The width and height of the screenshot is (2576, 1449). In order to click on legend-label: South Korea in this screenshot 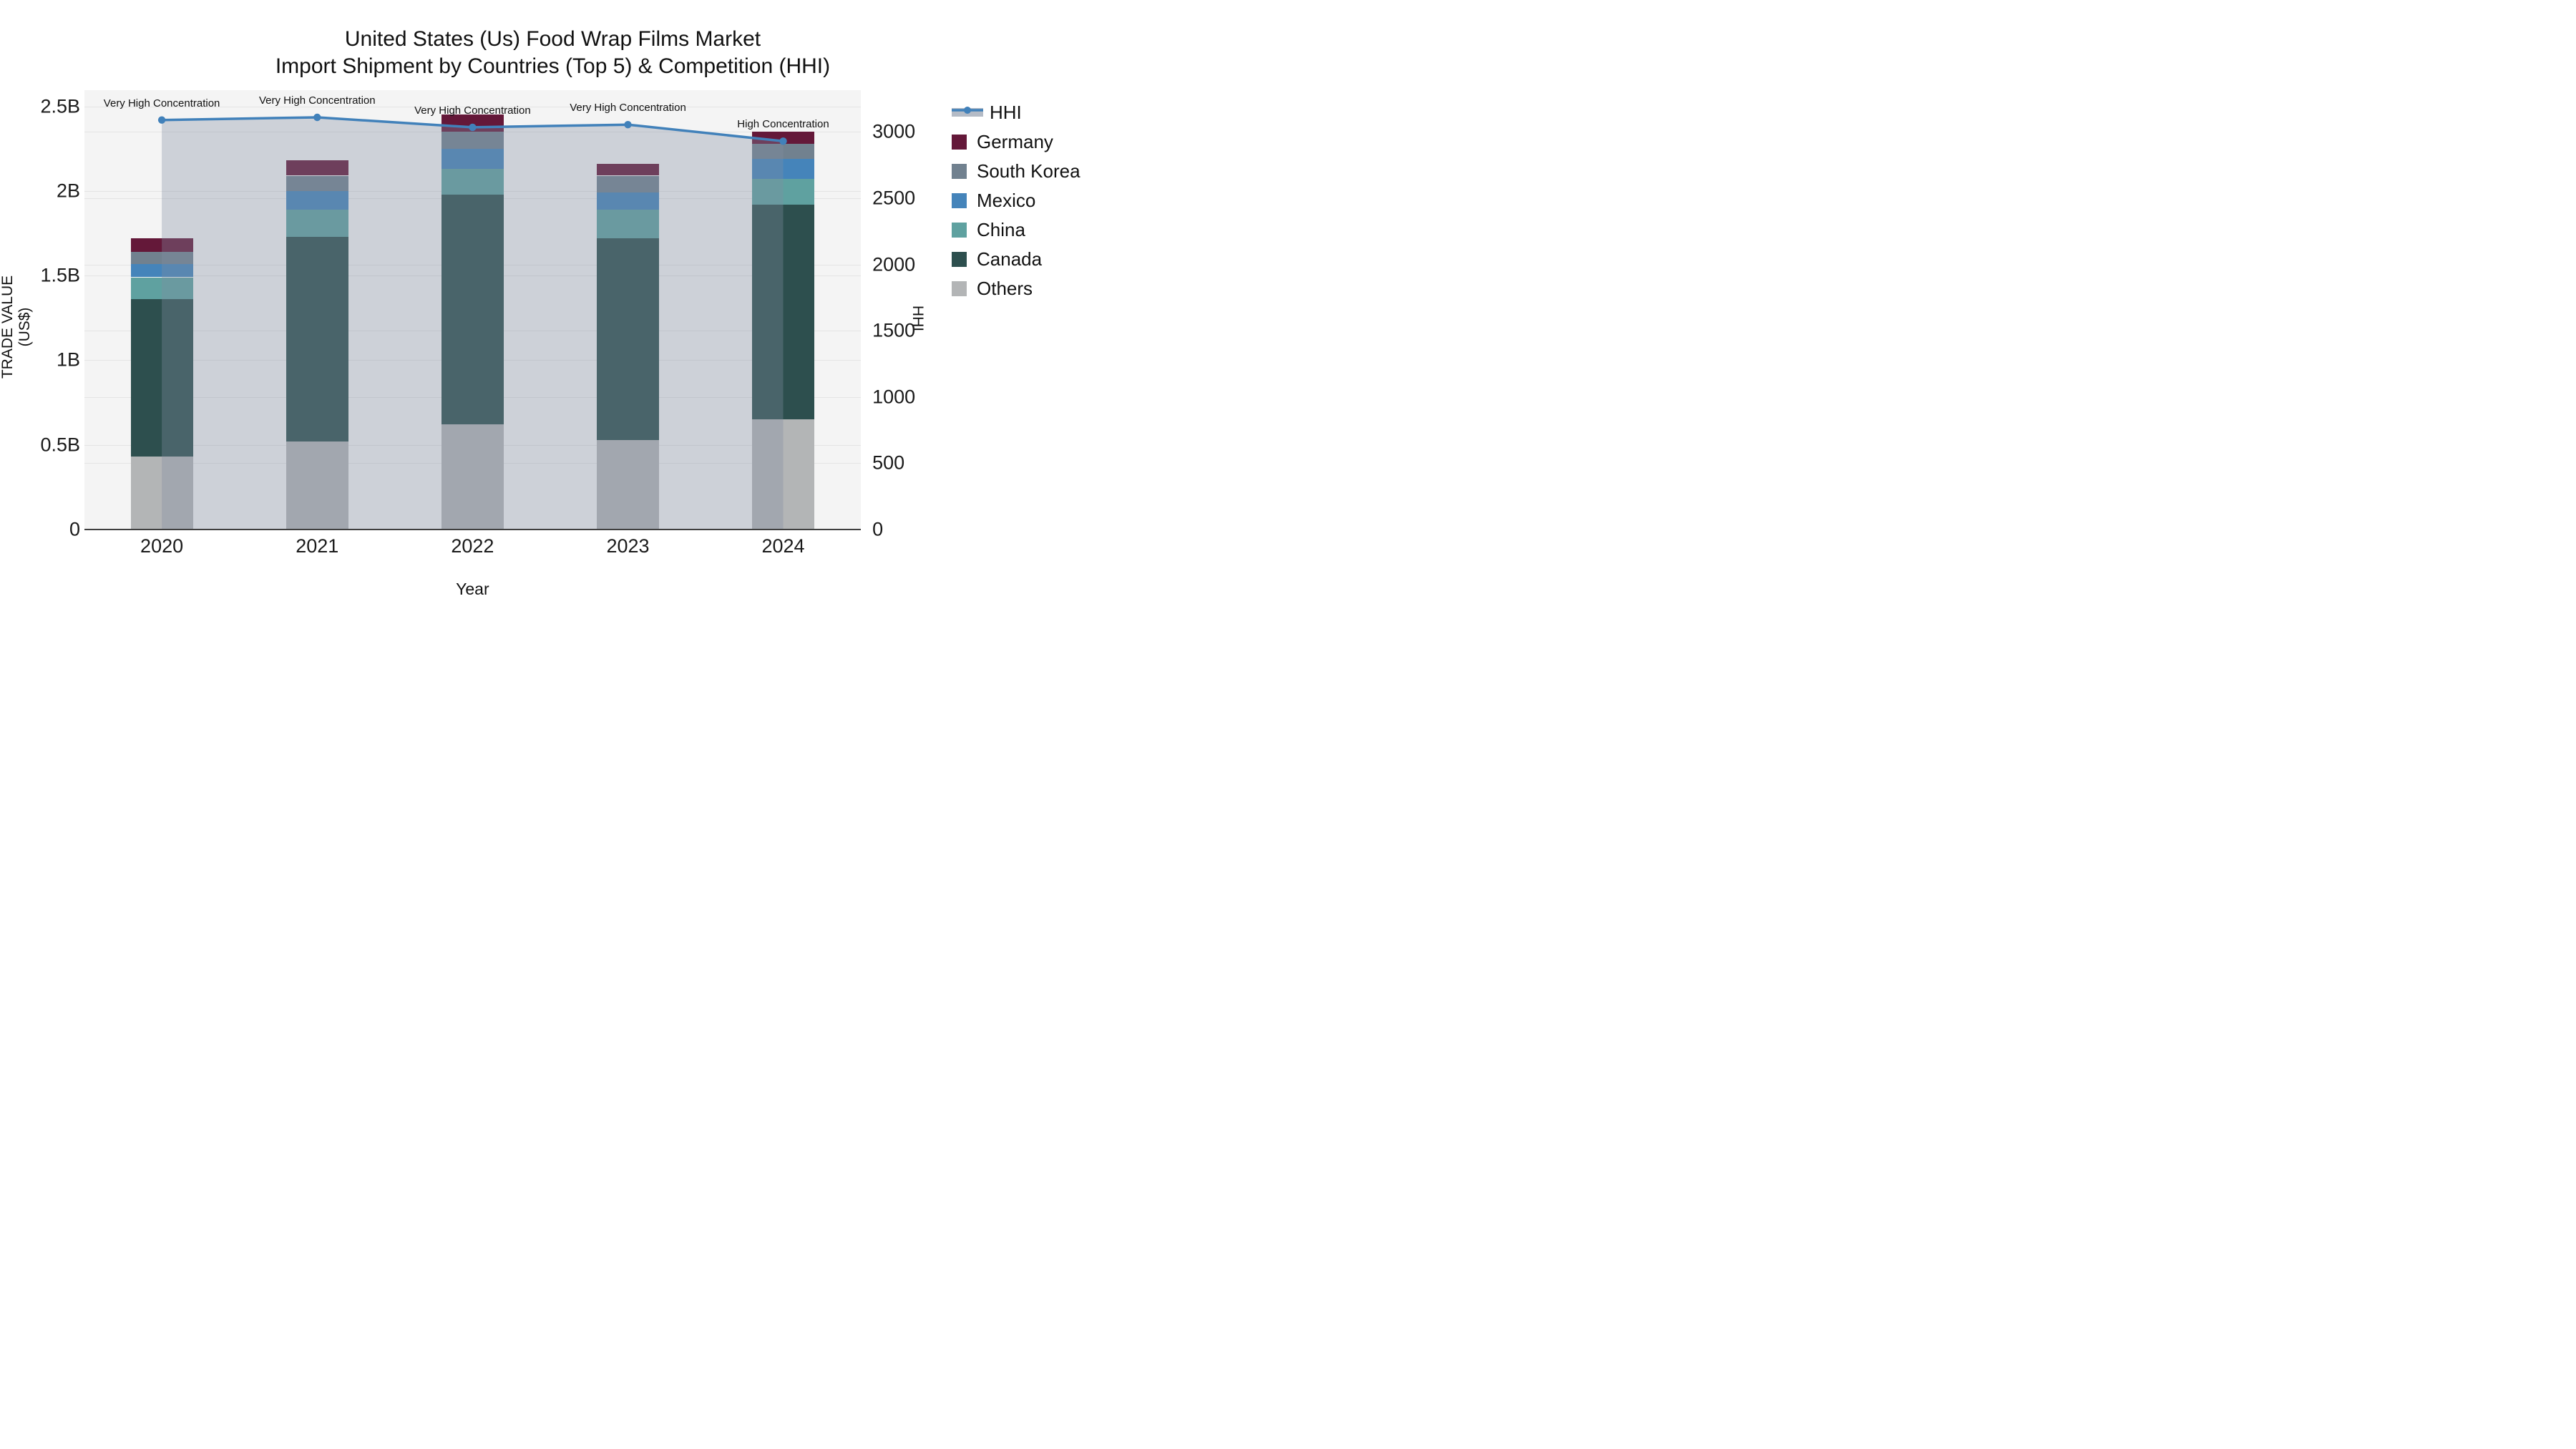, I will do `click(1028, 171)`.